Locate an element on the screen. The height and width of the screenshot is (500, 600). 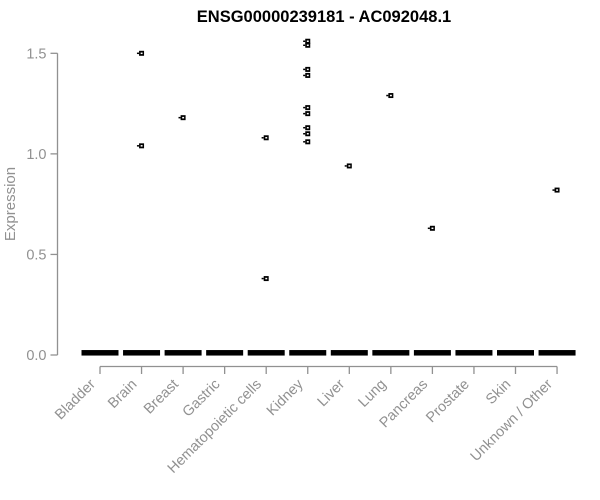
y-axis-title: Expression is located at coordinates (10, 204).